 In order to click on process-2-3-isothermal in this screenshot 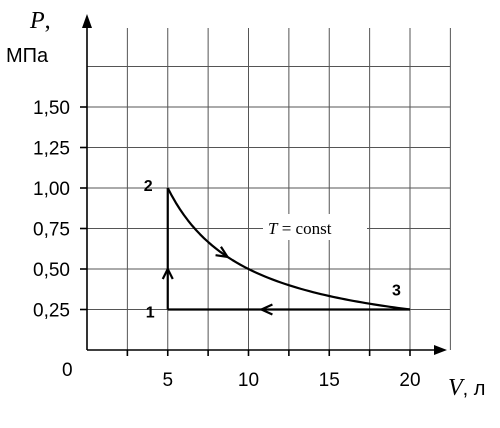, I will do `click(288, 249)`.